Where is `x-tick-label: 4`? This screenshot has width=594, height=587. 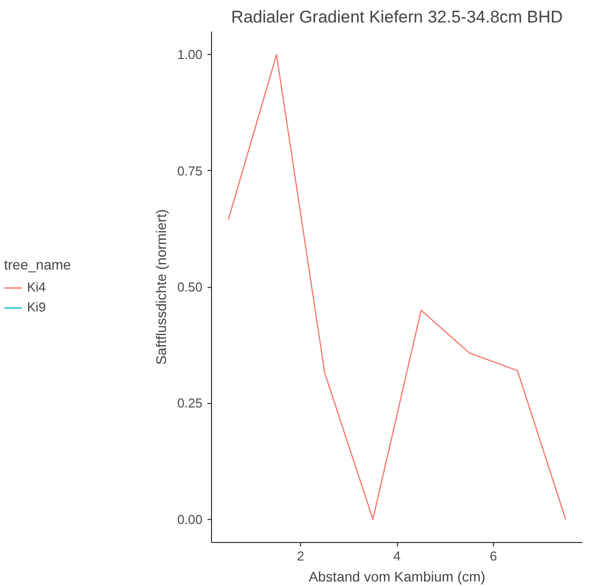 x-tick-label: 4 is located at coordinates (397, 556).